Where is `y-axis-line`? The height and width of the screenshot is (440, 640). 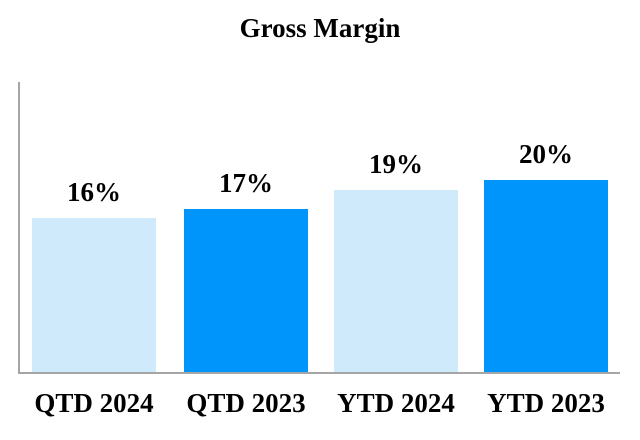 y-axis-line is located at coordinates (19, 228).